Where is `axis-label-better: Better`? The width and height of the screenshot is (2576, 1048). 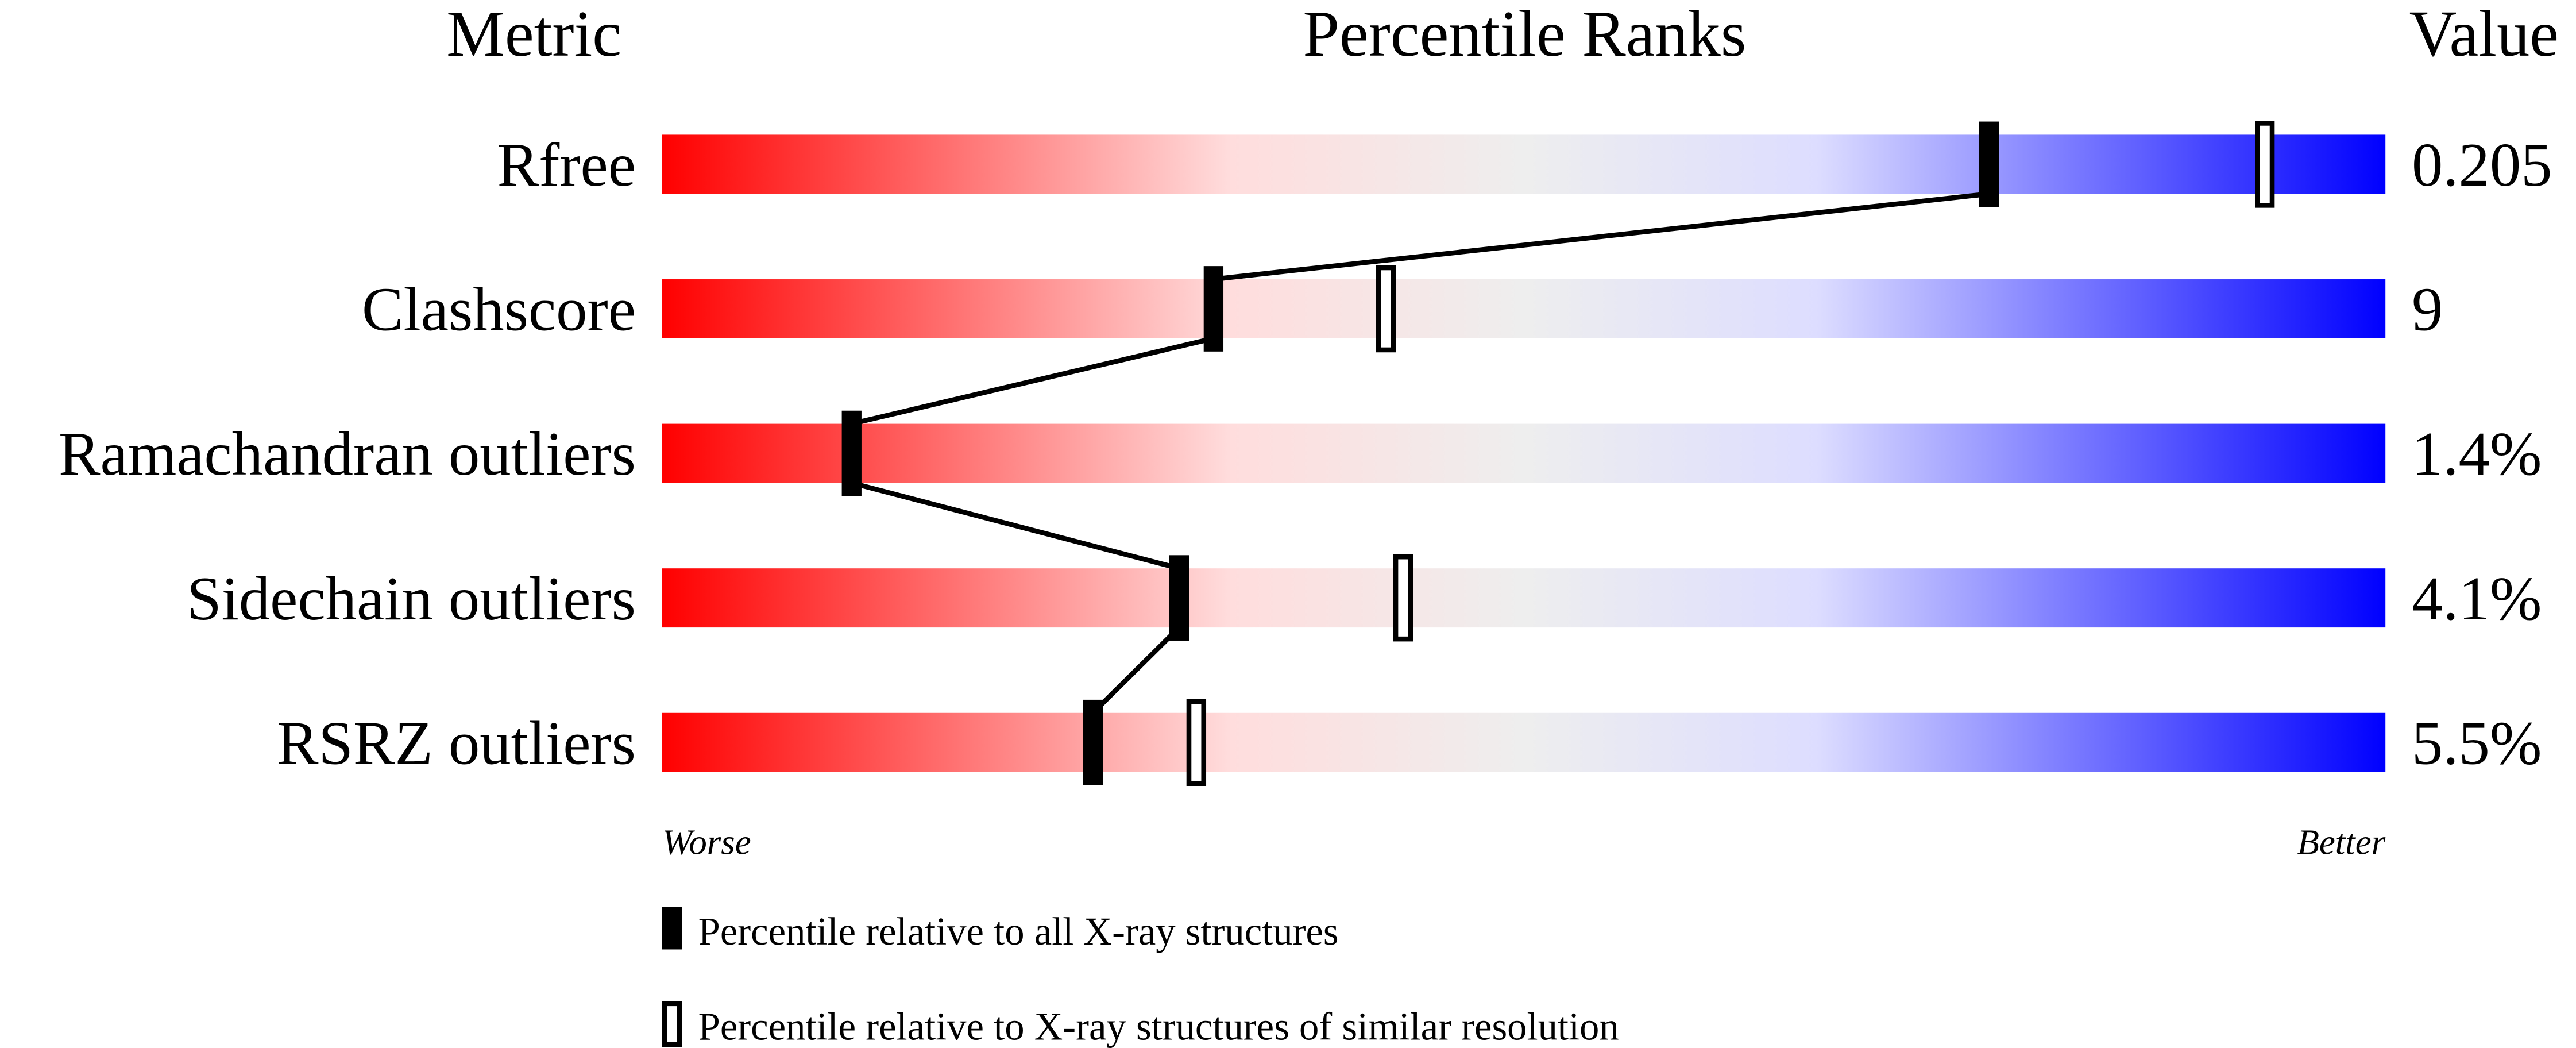 axis-label-better: Better is located at coordinates (2341, 842).